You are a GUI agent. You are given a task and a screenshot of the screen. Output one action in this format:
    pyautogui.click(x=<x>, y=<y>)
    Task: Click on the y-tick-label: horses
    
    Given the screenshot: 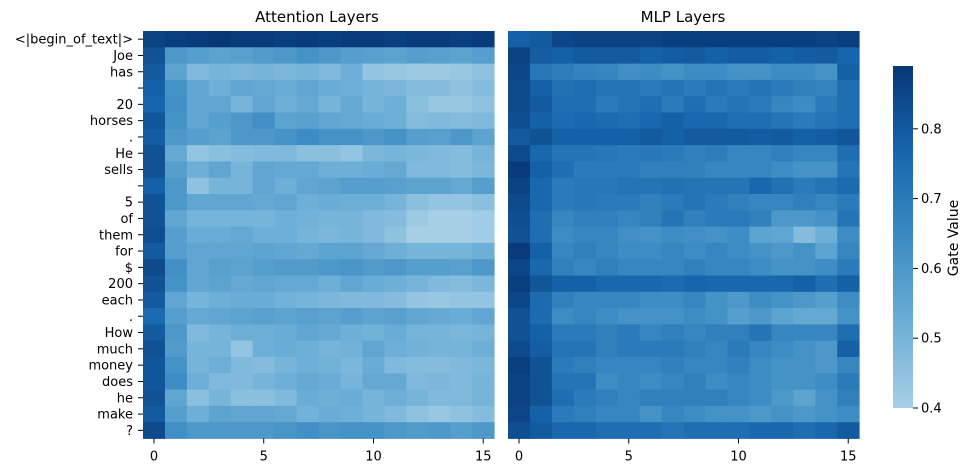 What is the action you would take?
    pyautogui.click(x=111, y=121)
    